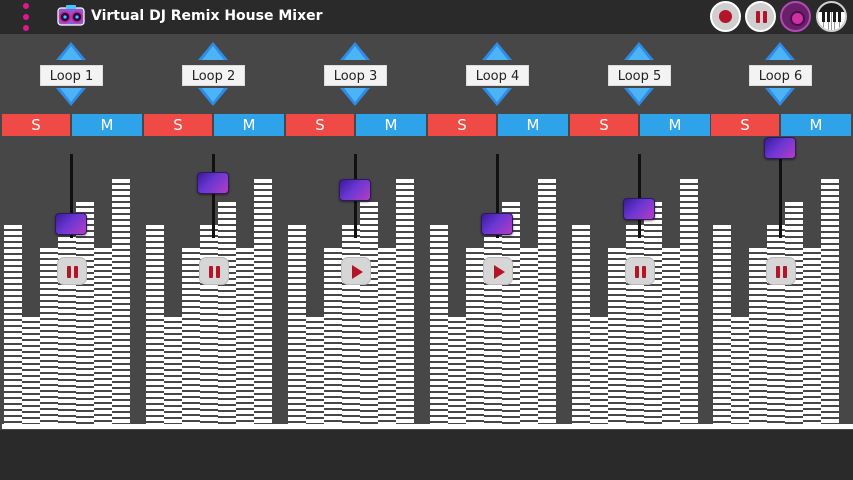 The image size is (853, 480). I want to click on vinyl-disc-button, so click(795, 16).